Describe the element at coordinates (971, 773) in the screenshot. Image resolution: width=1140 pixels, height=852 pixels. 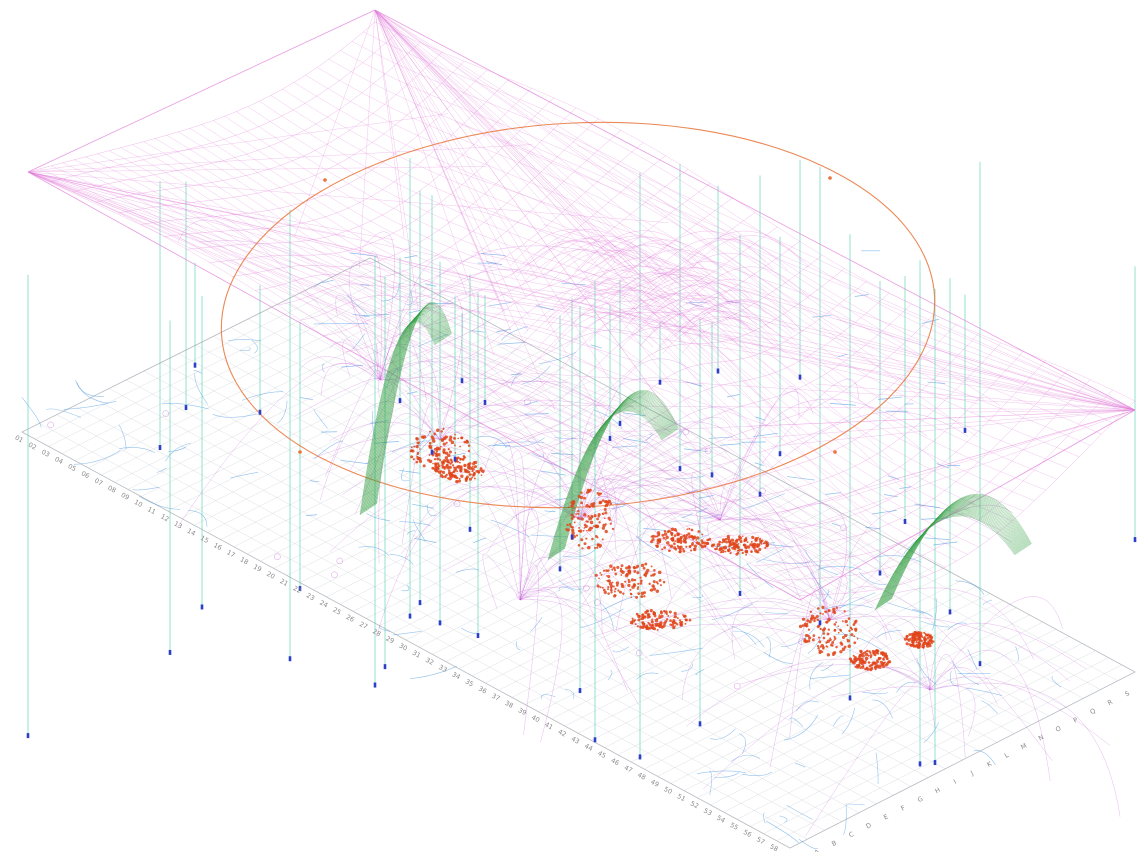
I see `axis-letter-label: J` at that location.